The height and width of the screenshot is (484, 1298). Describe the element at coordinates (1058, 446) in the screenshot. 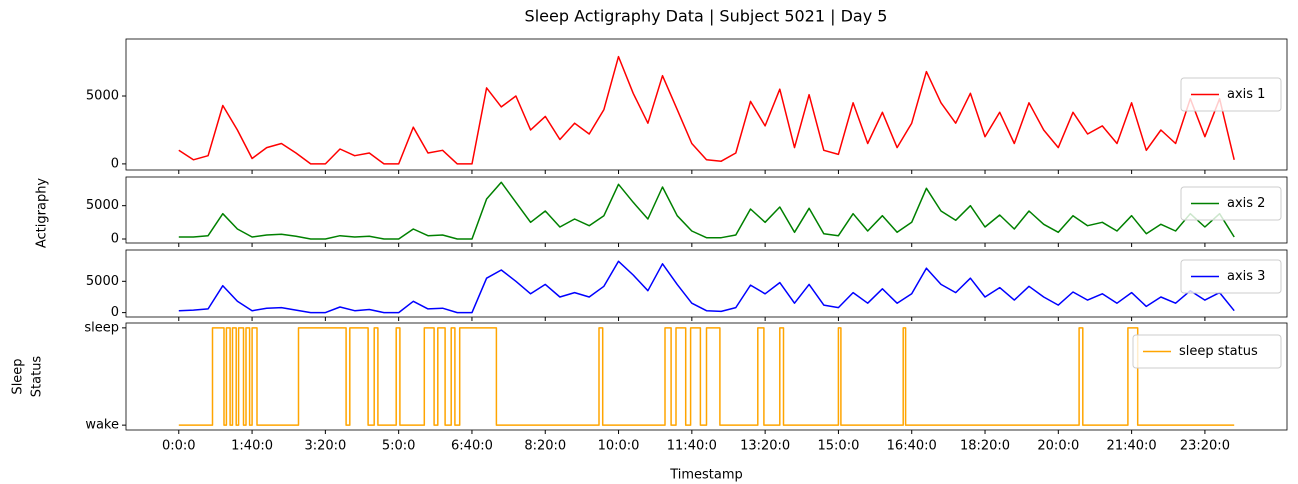

I see `x-tick-label: 20:0:0` at that location.